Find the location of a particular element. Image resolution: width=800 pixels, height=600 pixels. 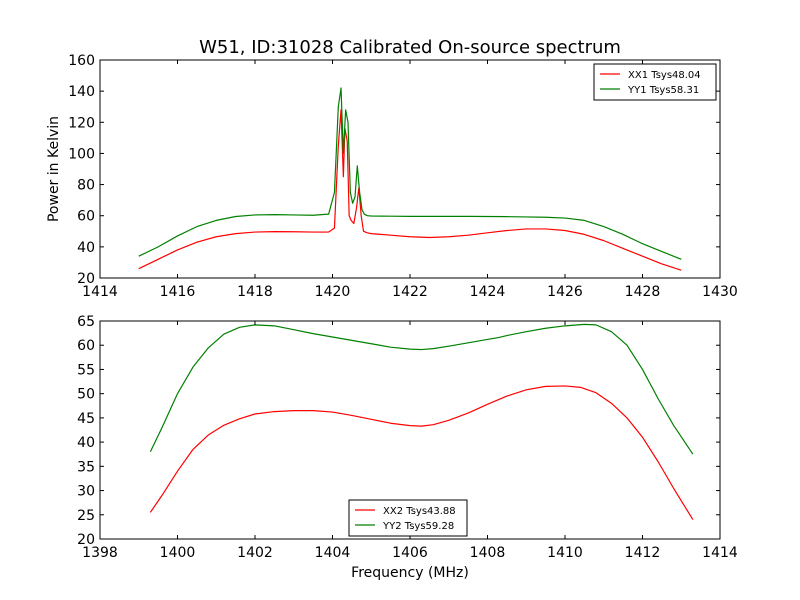

x-tick-label: 1398 is located at coordinates (100, 553).